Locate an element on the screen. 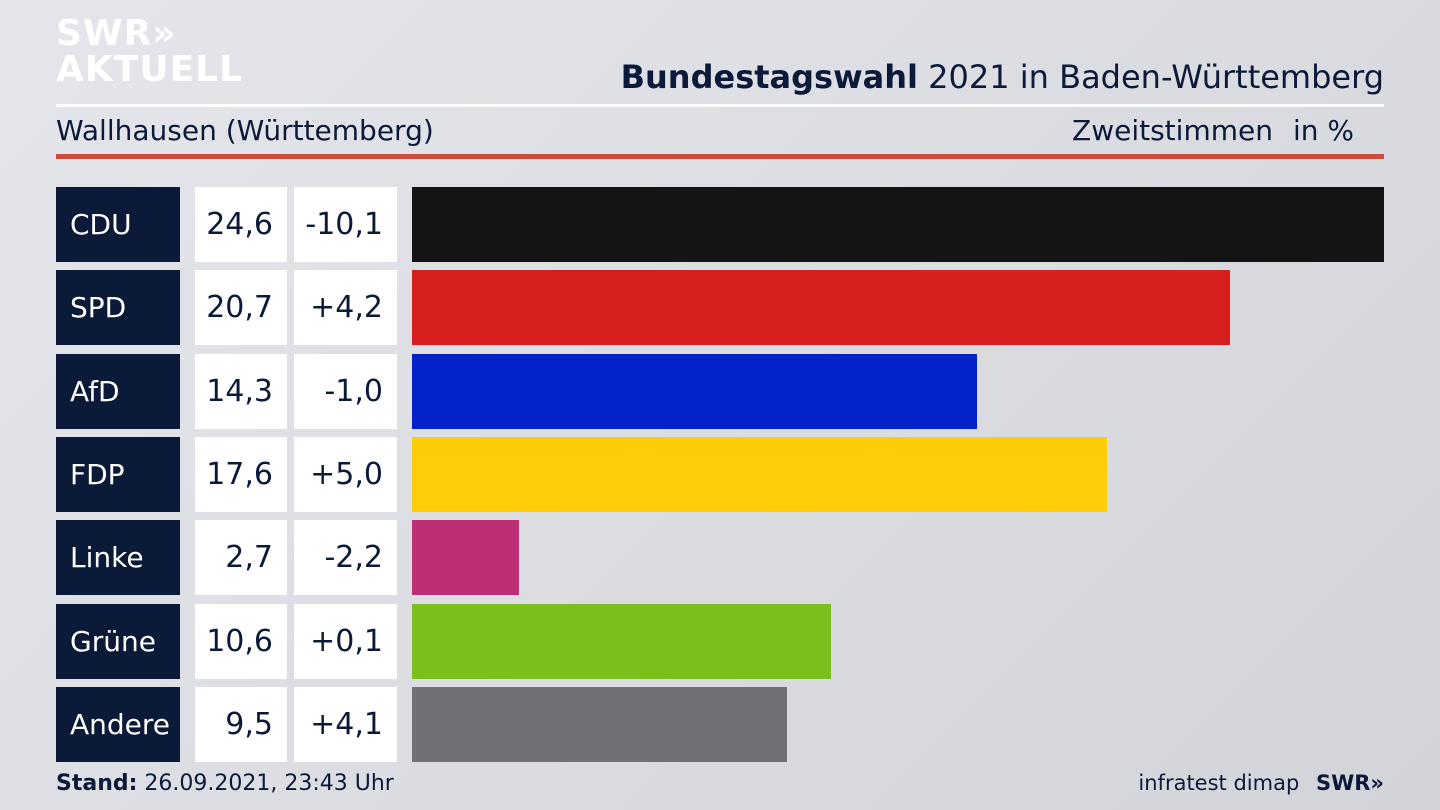 The width and height of the screenshot is (1440, 810). constituency-label: Wallhausen (Württemberg) is located at coordinates (245, 130).